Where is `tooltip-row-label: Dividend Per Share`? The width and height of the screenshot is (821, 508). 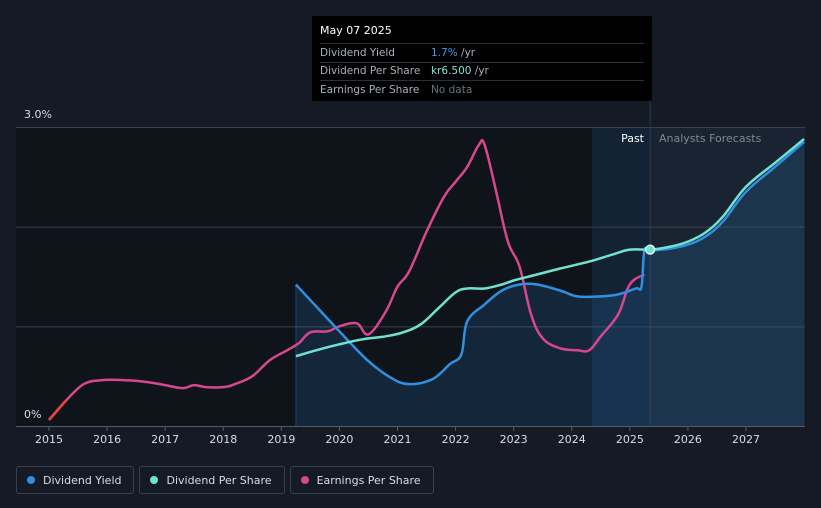
tooltip-row-label: Dividend Per Share is located at coordinates (370, 71).